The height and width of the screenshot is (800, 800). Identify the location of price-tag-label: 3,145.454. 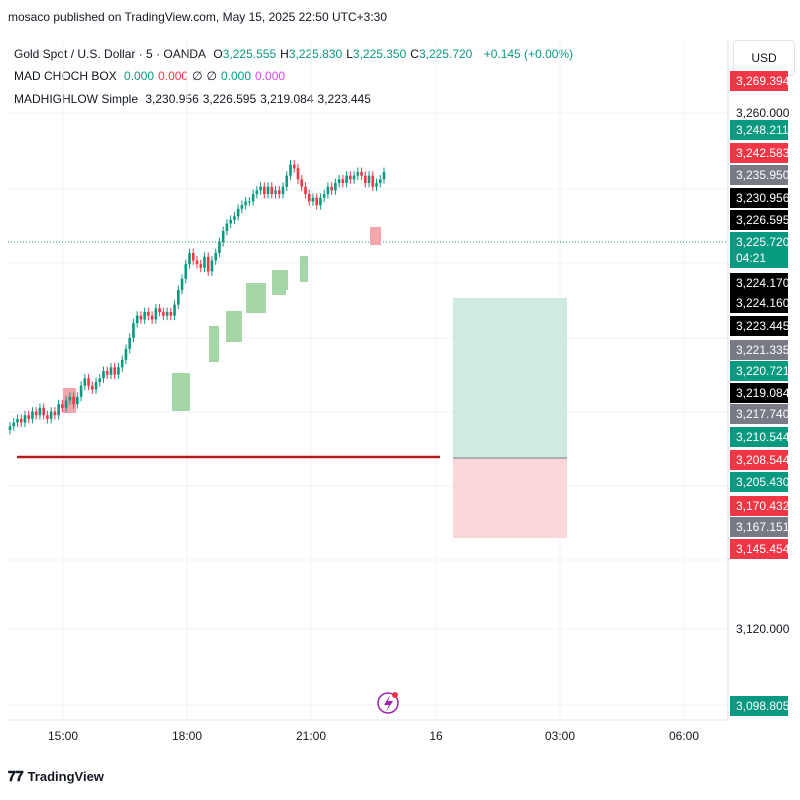
(763, 549).